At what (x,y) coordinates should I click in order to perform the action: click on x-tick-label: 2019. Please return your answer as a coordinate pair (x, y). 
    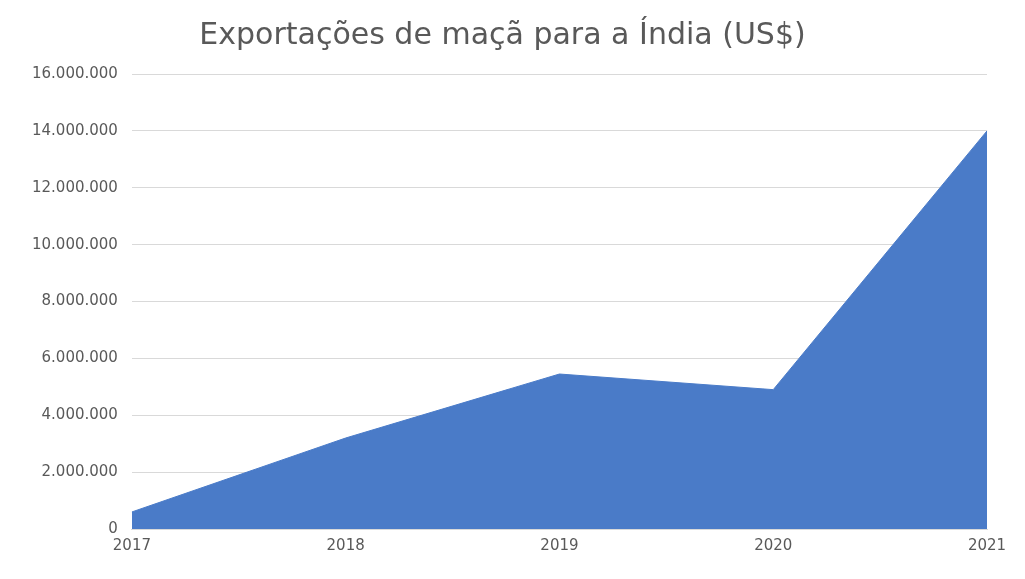
    Looking at the image, I should click on (559, 544).